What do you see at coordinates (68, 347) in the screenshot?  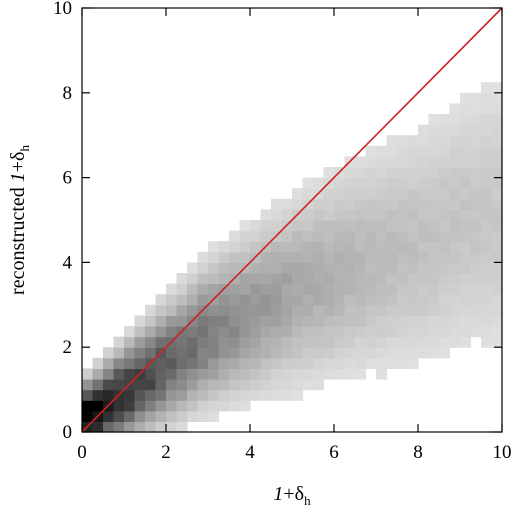 I see `y-tick-label: 2` at bounding box center [68, 347].